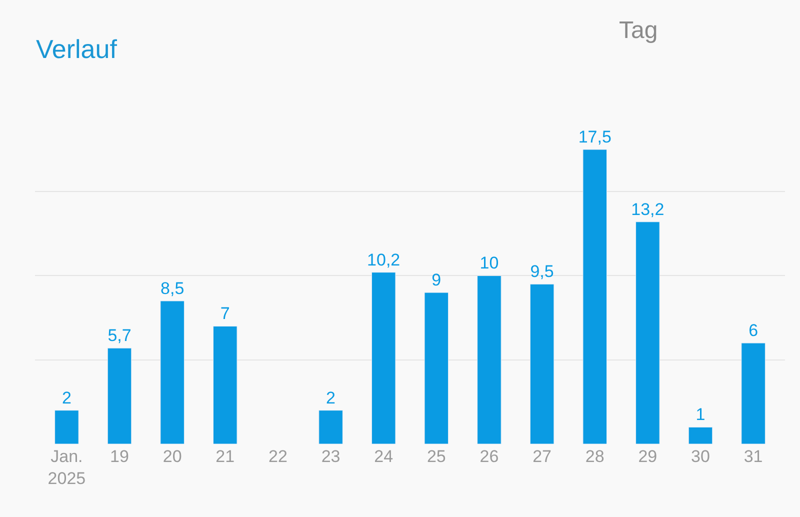 The height and width of the screenshot is (517, 800). I want to click on x-tick-label: 28, so click(594, 456).